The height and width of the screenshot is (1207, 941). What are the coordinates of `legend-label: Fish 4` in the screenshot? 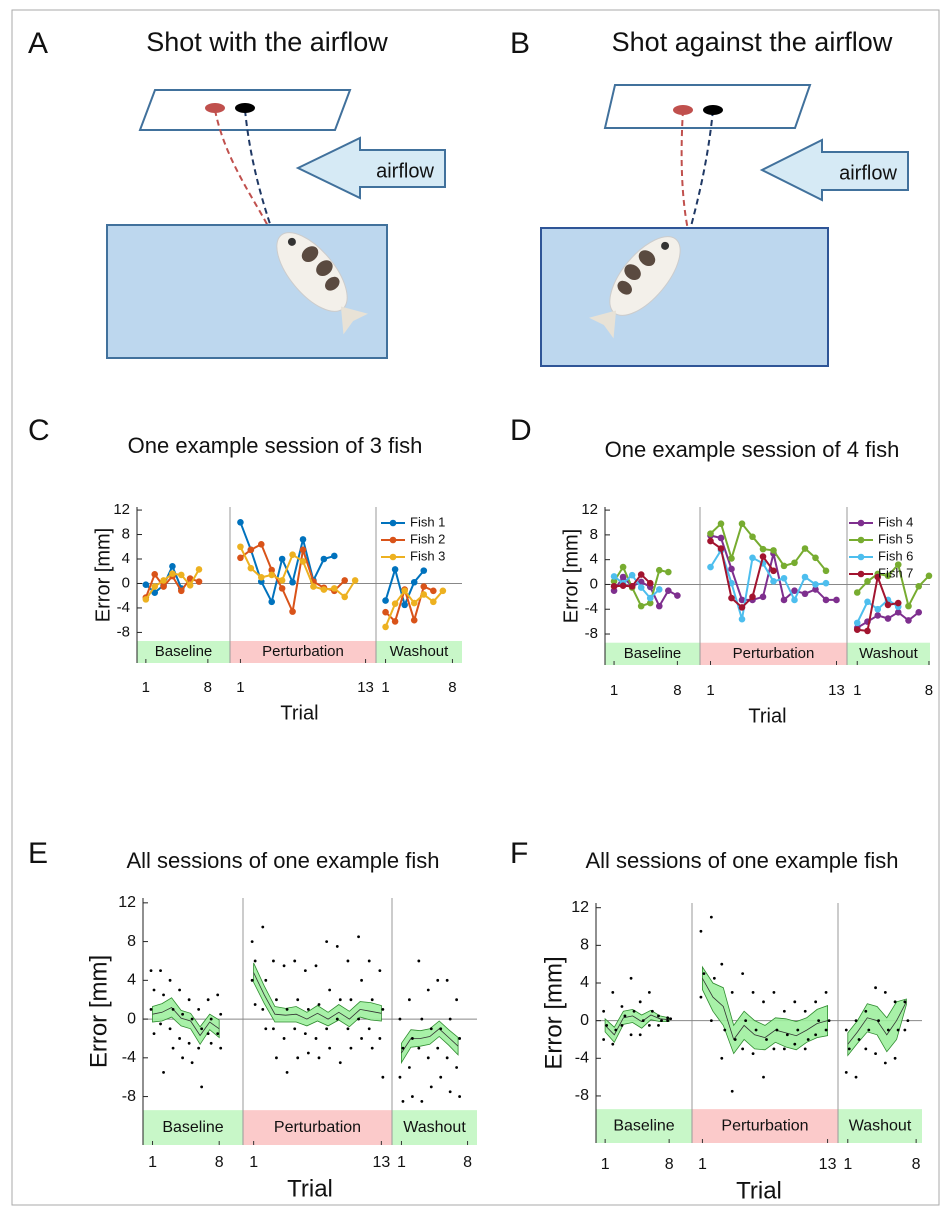 It's located at (895, 521).